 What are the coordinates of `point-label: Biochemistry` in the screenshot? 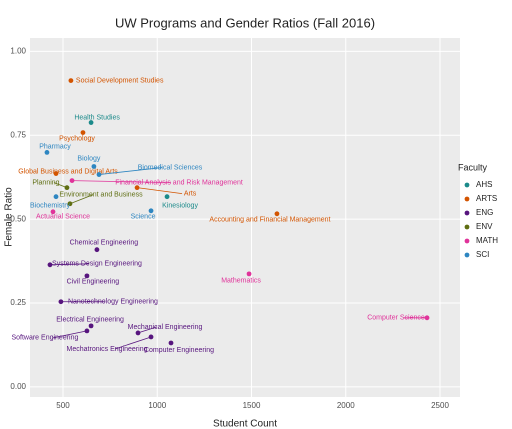 It's located at (50, 206).